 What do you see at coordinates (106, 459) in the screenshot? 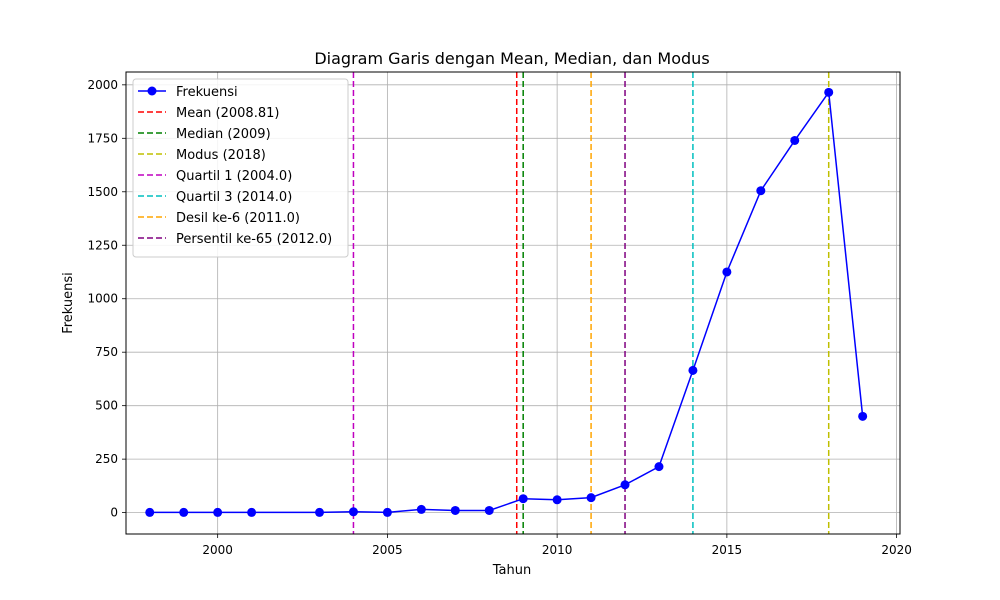
I see `y-tick-label: 250` at bounding box center [106, 459].